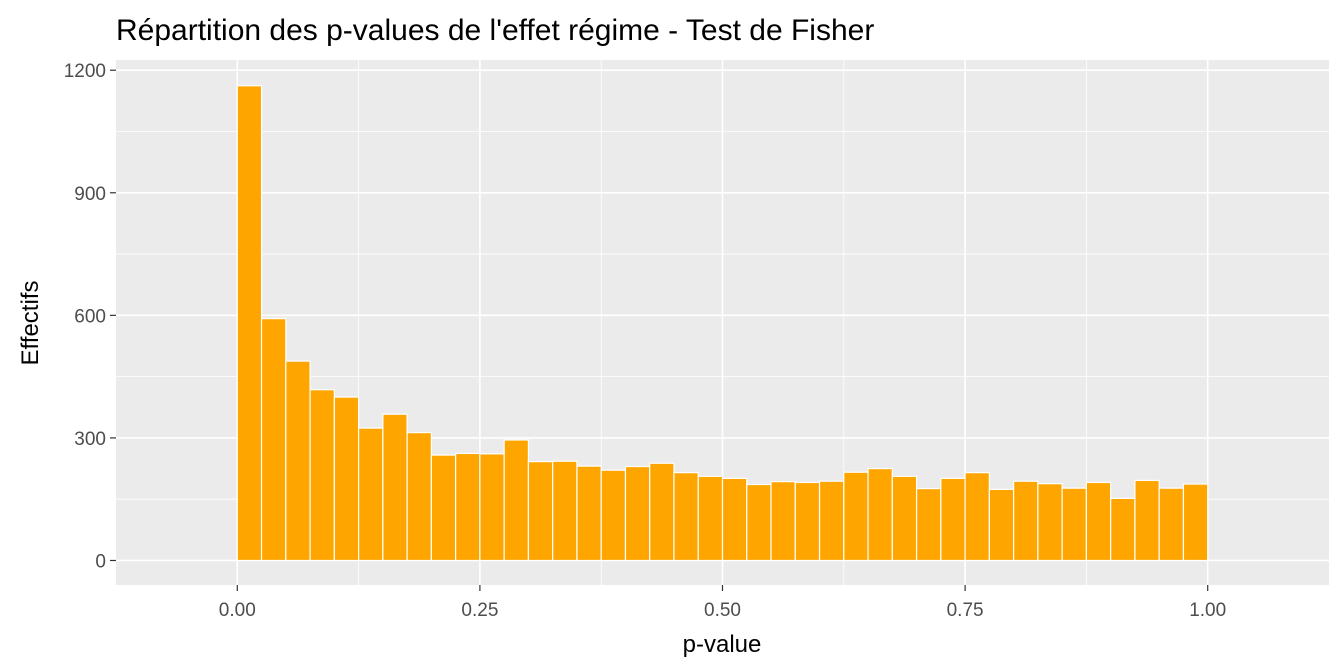 The image size is (1344, 672). I want to click on x-tick-label: 0.25, so click(479, 610).